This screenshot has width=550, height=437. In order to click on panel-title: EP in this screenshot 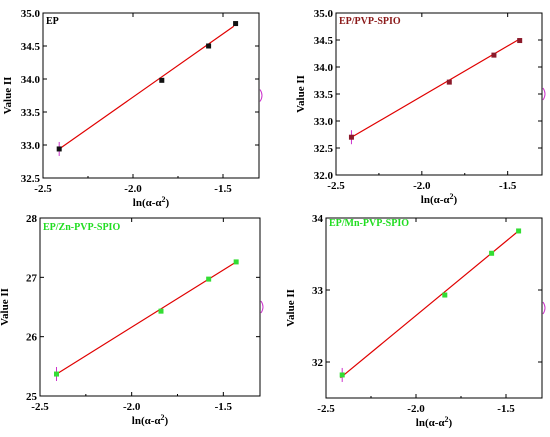, I will do `click(52, 21)`.